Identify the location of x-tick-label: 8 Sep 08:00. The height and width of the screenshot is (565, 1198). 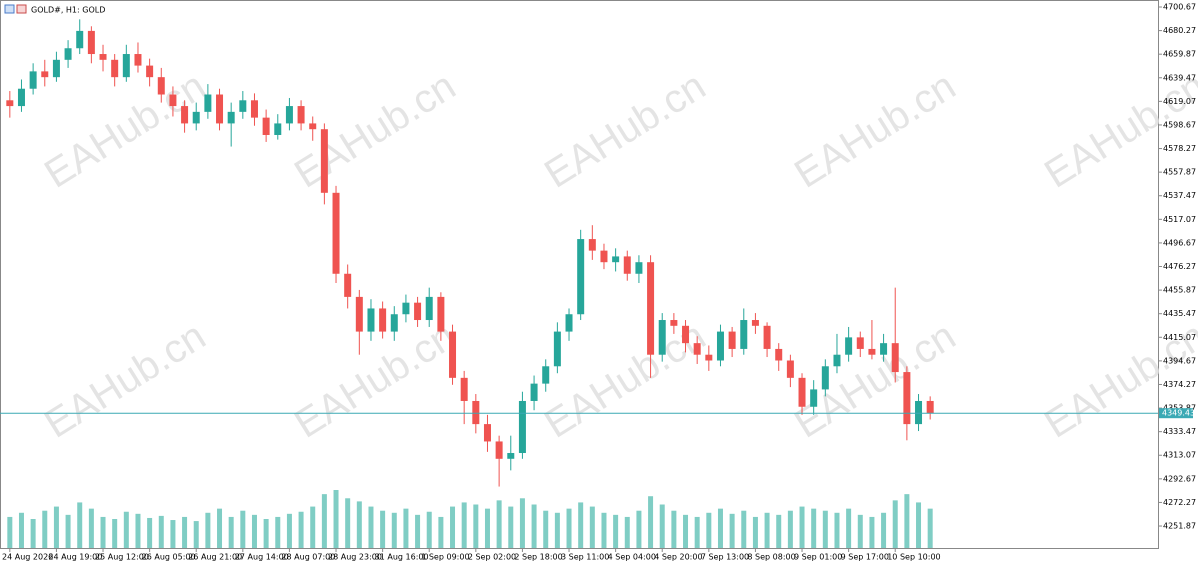
(771, 557).